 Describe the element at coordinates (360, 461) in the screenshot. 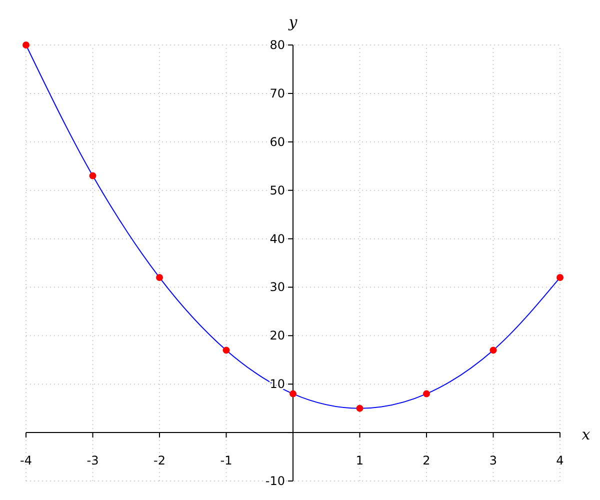

I see `x-tick-label: 1` at that location.